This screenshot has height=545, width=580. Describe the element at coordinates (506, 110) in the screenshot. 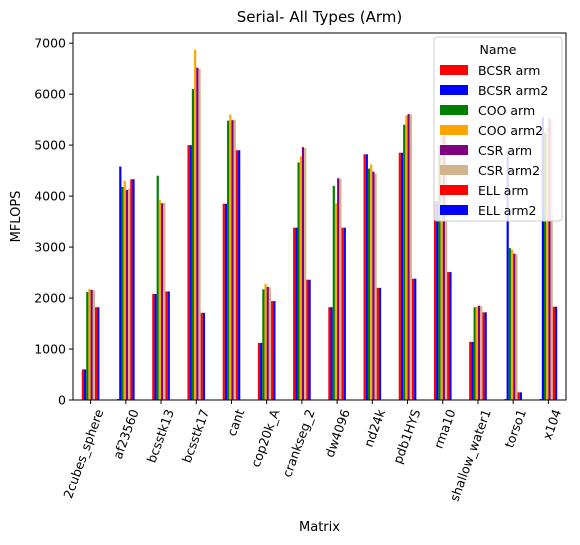

I see `legend-label: COO arm` at that location.